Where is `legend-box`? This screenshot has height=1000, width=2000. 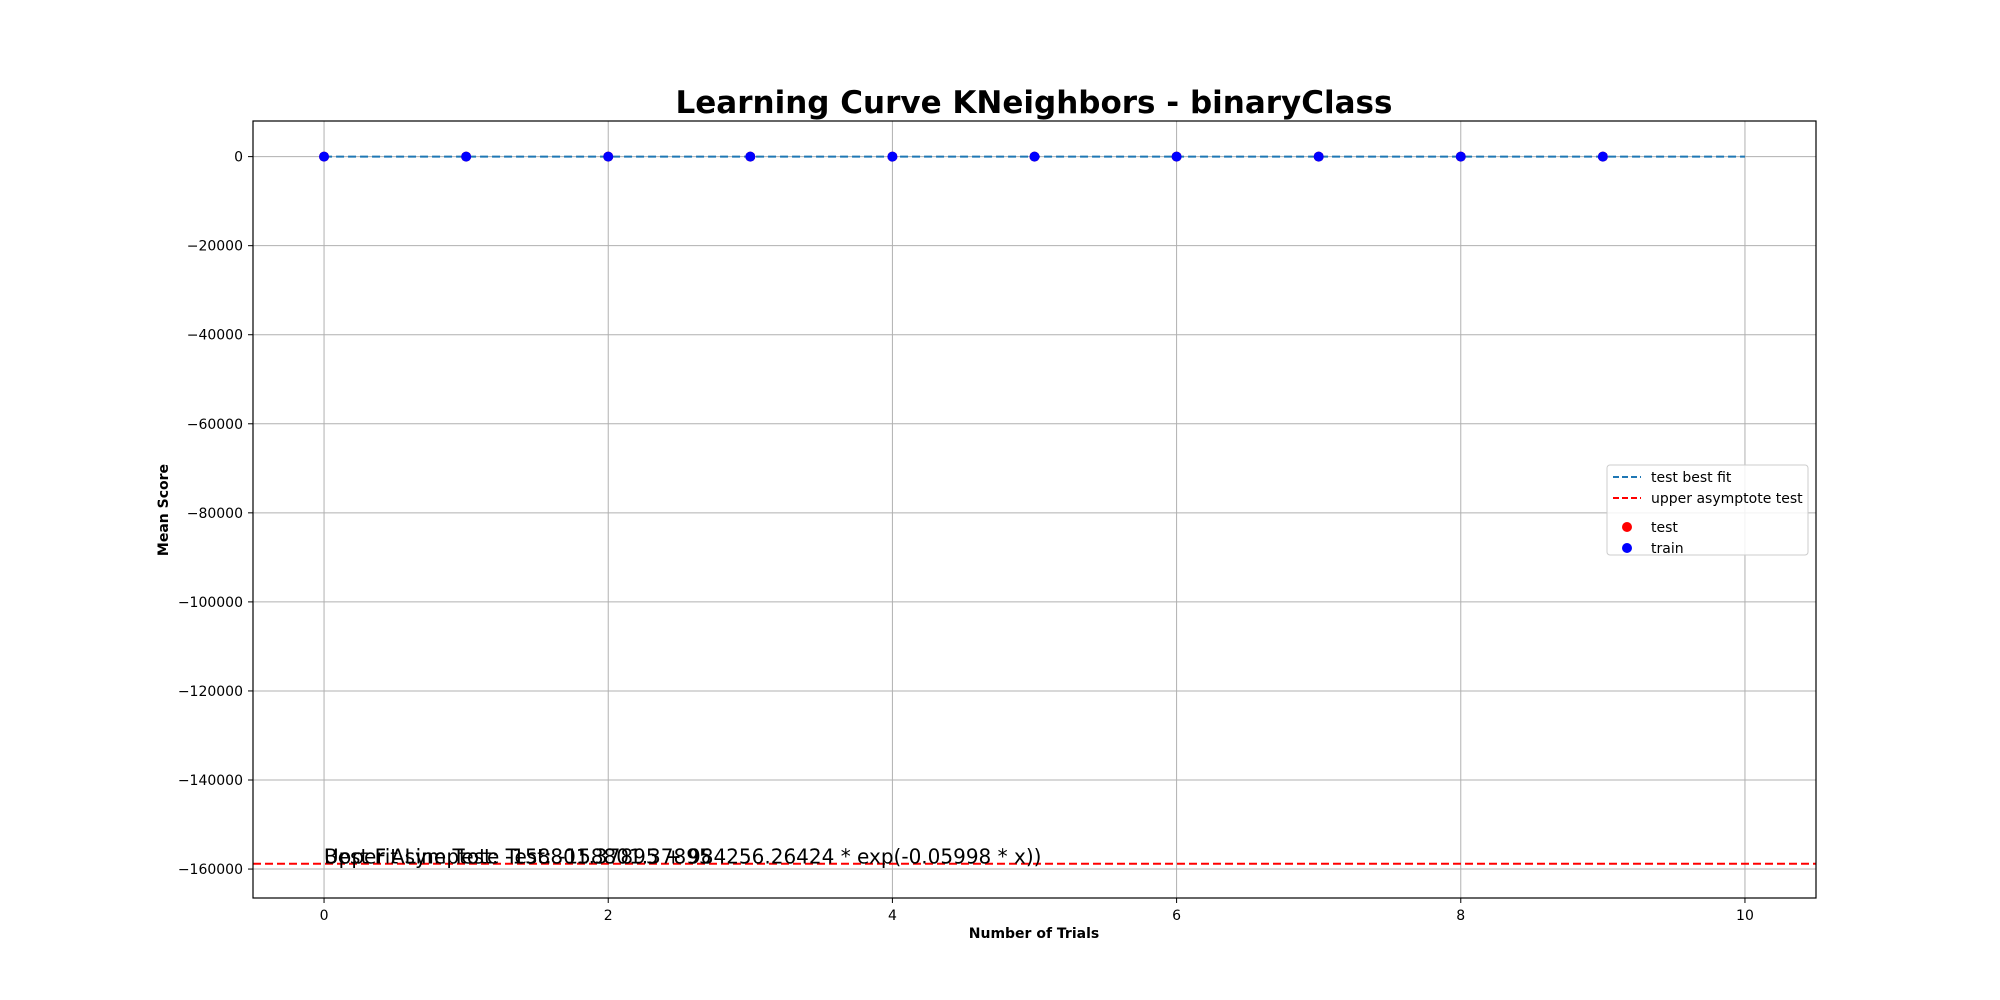 legend-box is located at coordinates (1707, 510).